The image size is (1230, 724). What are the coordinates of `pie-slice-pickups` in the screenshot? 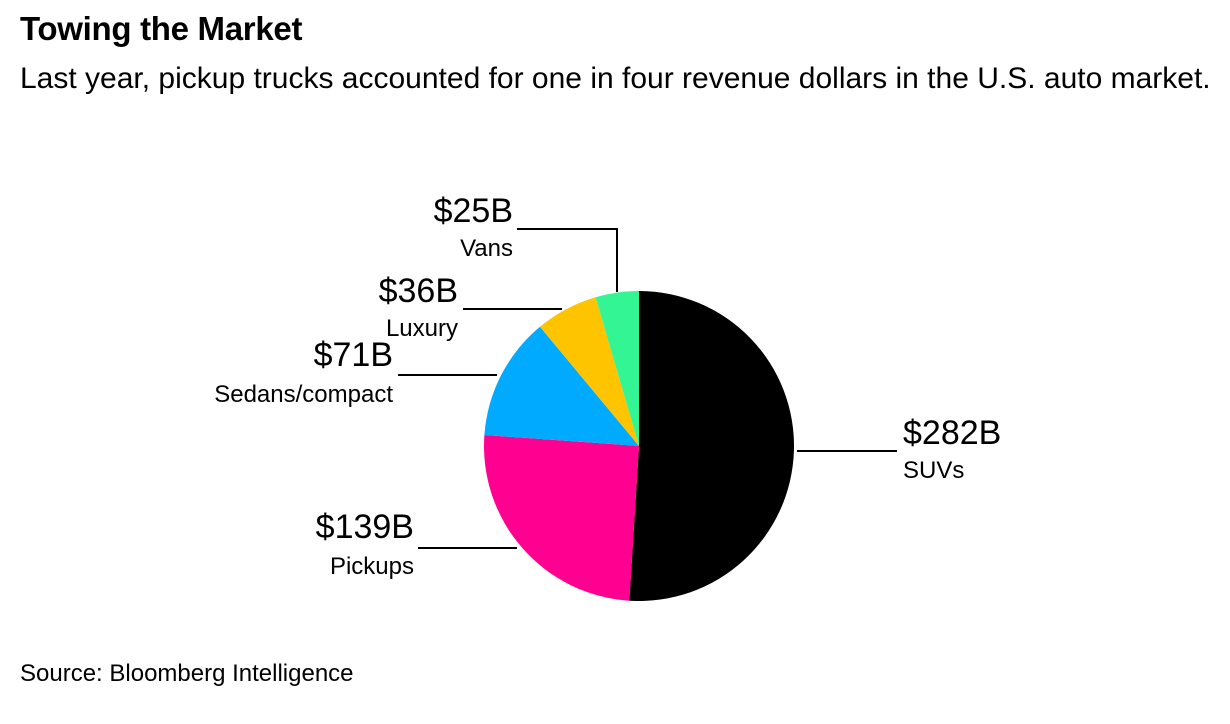 It's located at (561, 518).